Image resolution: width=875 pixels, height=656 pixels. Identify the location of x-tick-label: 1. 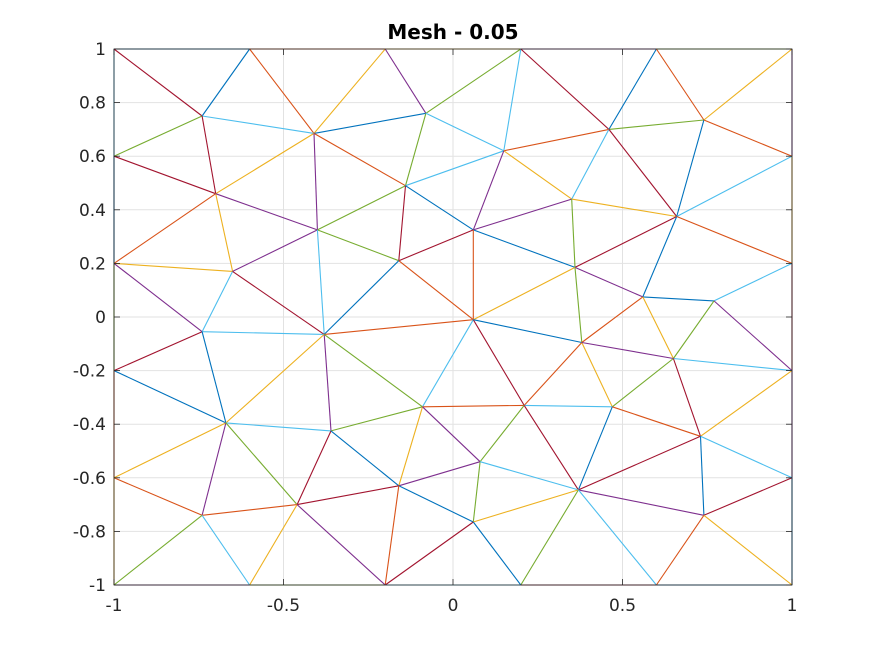
(792, 606).